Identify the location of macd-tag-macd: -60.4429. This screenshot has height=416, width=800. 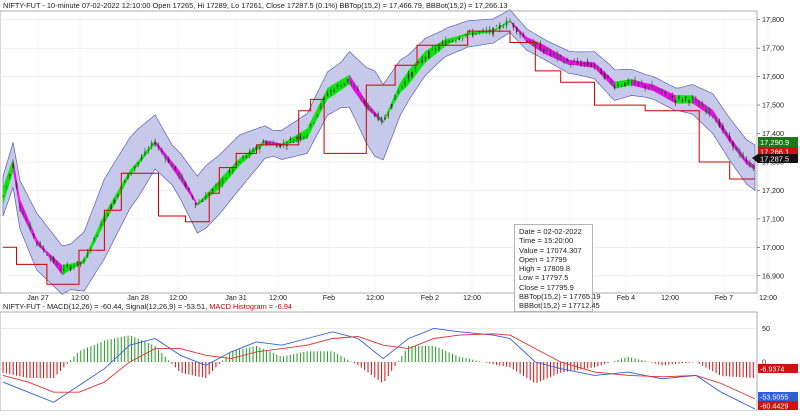
(774, 406).